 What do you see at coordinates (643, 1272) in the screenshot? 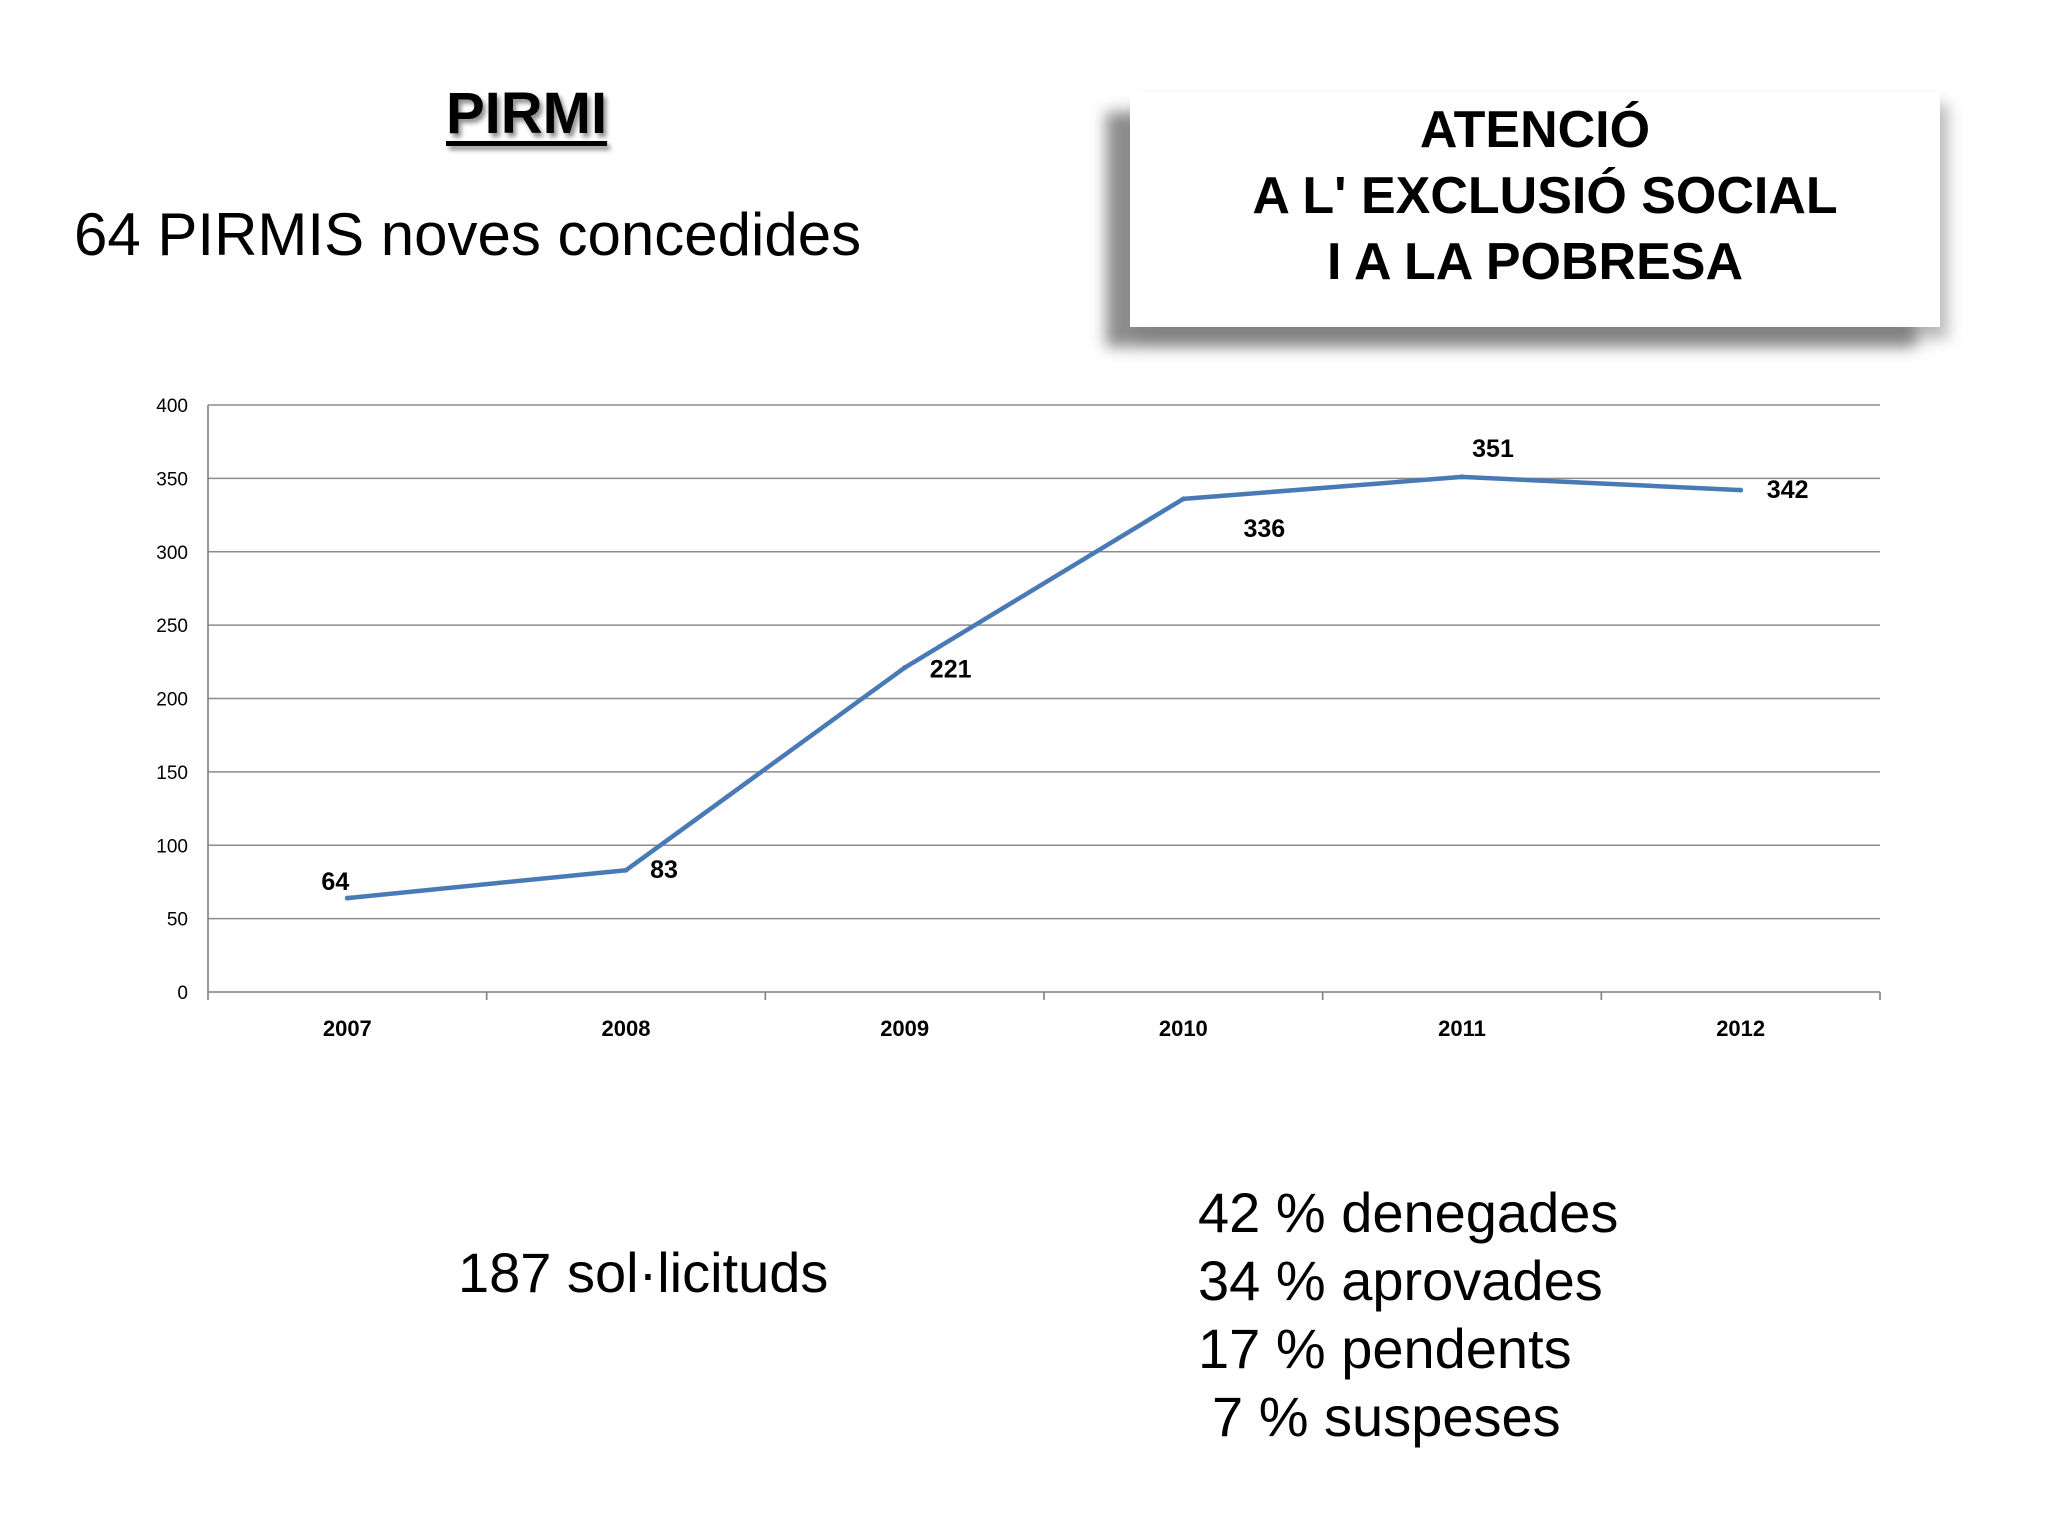
I see `solicituds-count: 187 sol·licituds` at bounding box center [643, 1272].